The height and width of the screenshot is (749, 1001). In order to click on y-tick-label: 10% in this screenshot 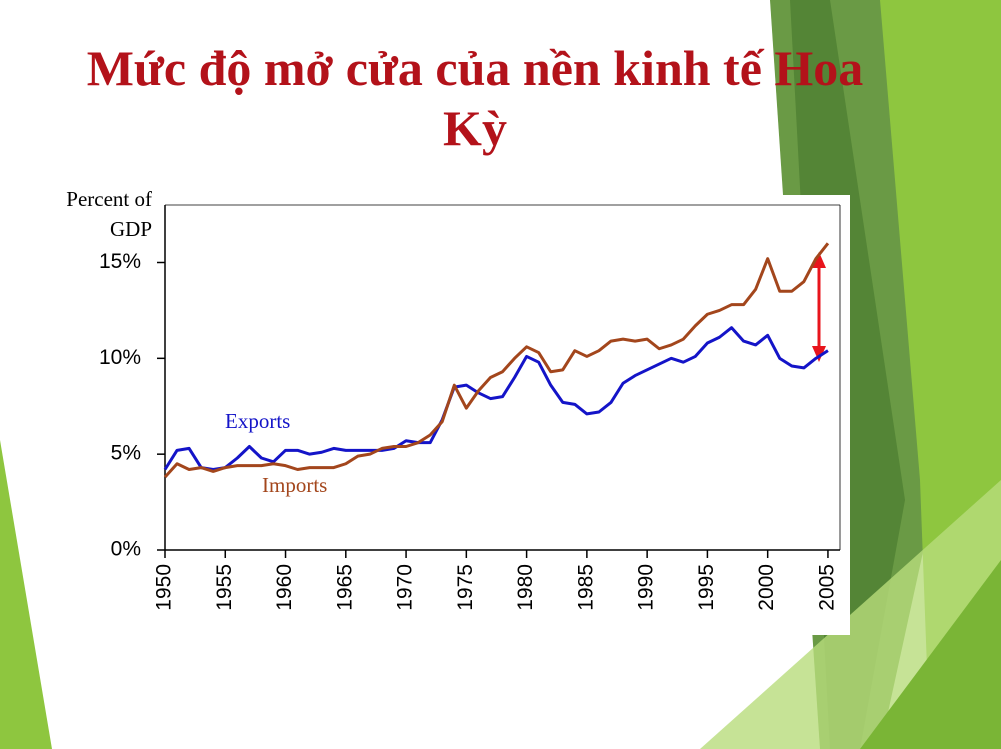, I will do `click(120, 357)`.